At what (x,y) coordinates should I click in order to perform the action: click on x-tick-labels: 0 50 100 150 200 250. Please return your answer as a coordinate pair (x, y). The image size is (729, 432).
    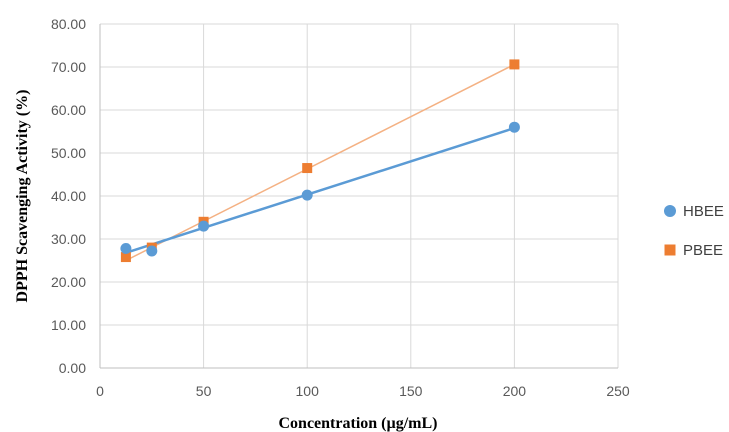
    Looking at the image, I should click on (363, 391).